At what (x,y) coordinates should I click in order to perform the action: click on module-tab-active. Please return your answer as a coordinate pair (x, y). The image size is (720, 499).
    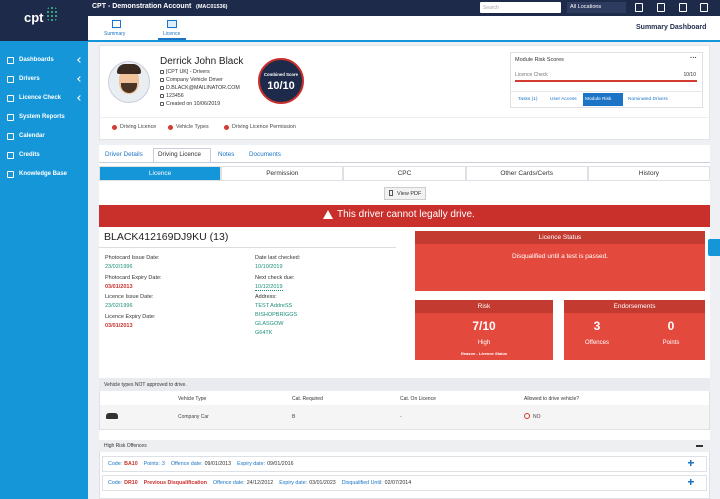
    Looking at the image, I should click on (603, 99).